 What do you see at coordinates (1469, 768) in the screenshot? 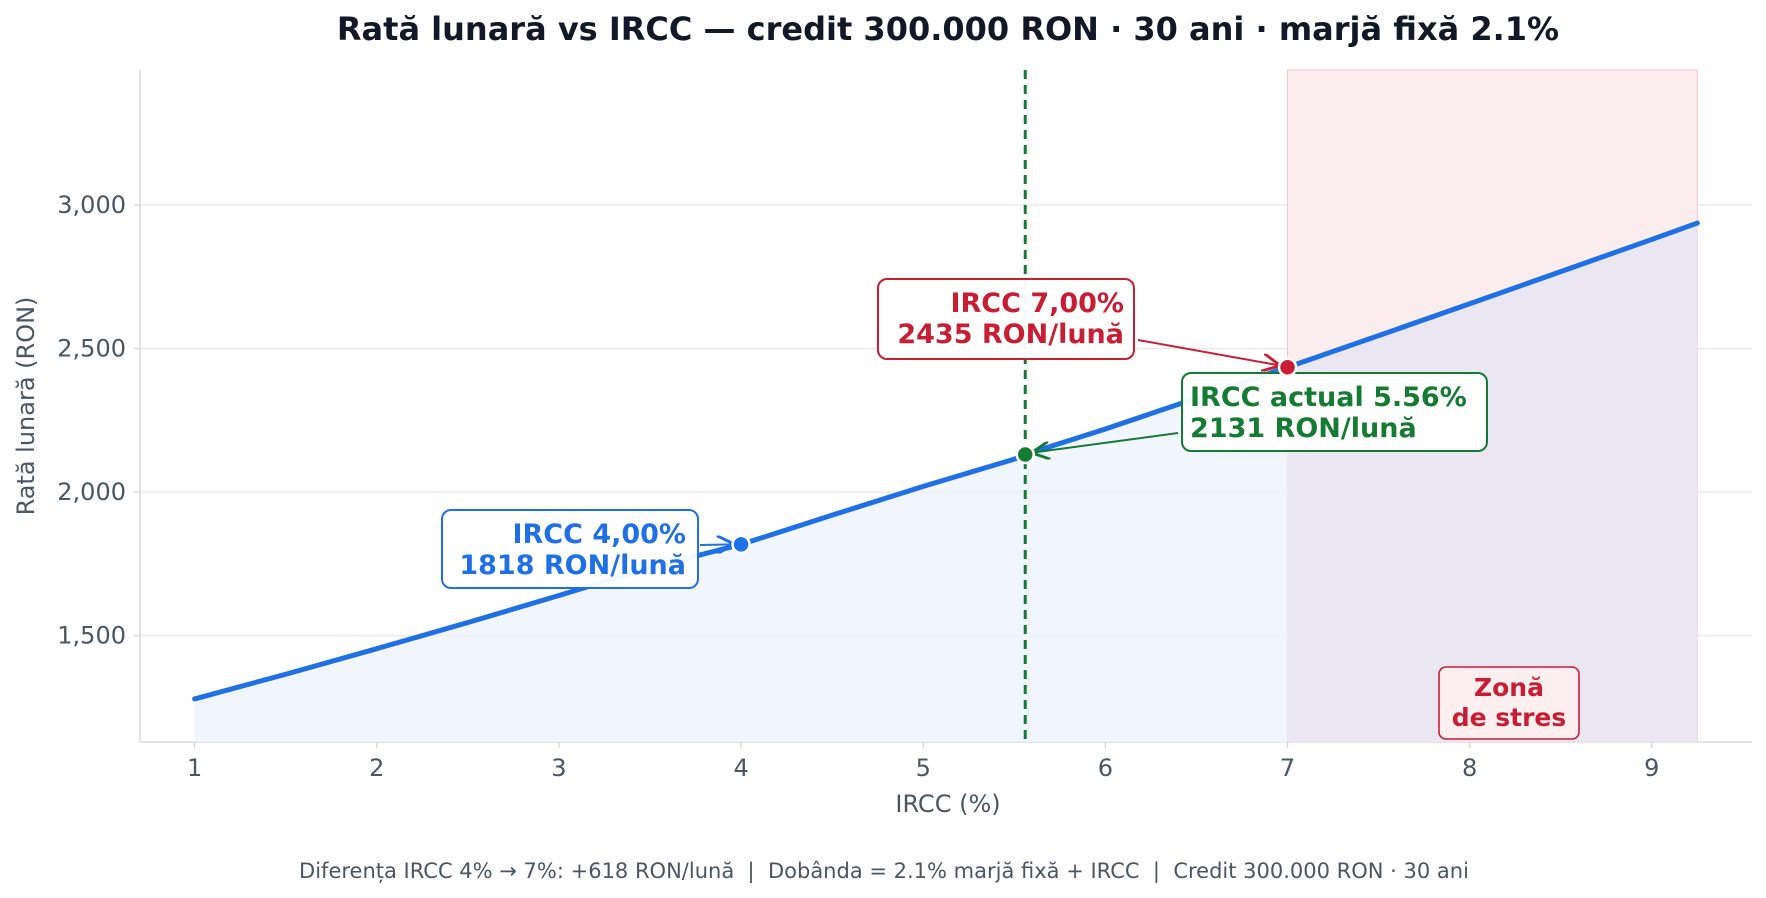
I see `x-tick-label: 8` at bounding box center [1469, 768].